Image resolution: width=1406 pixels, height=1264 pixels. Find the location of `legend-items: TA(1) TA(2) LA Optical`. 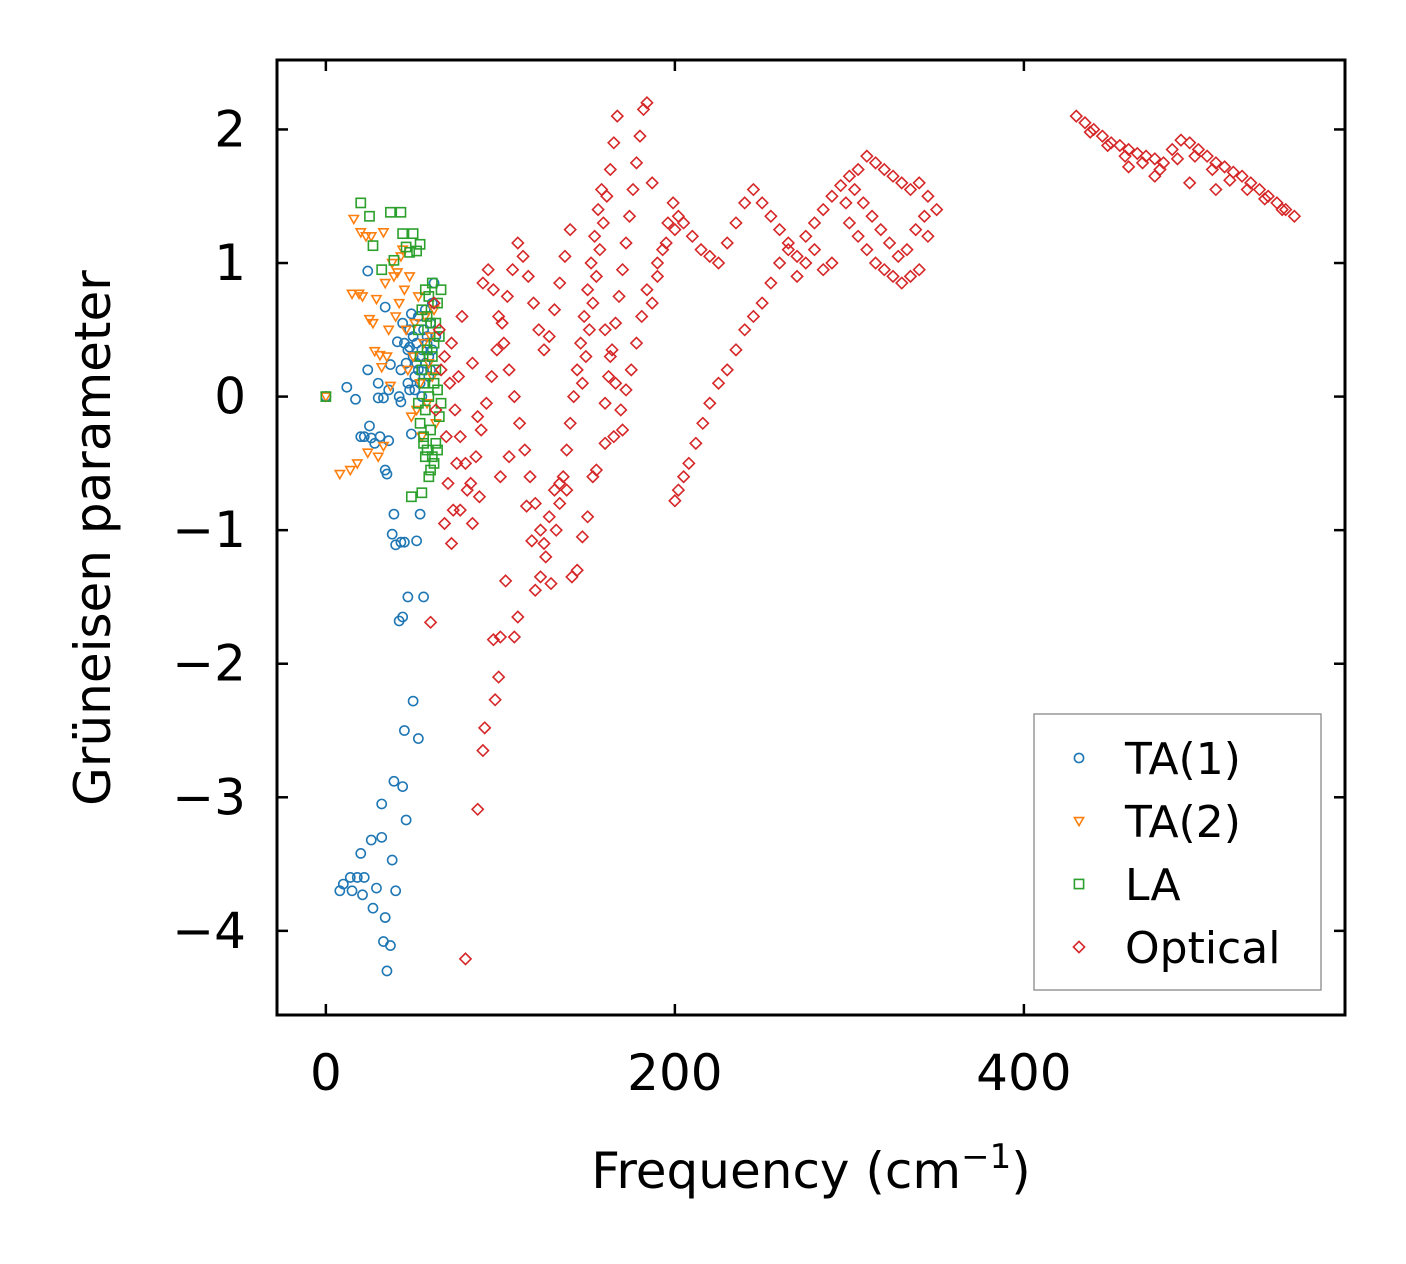

legend-items: TA(1) TA(2) LA Optical is located at coordinates (1176, 854).